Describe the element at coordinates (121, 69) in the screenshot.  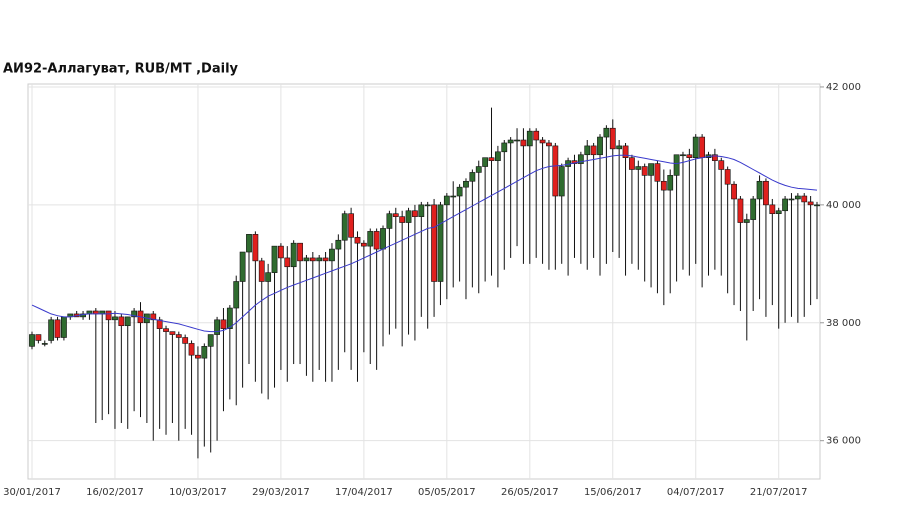
I see `chart-title: АИ92-Аллагуват, RUB/MT ,Daily` at that location.